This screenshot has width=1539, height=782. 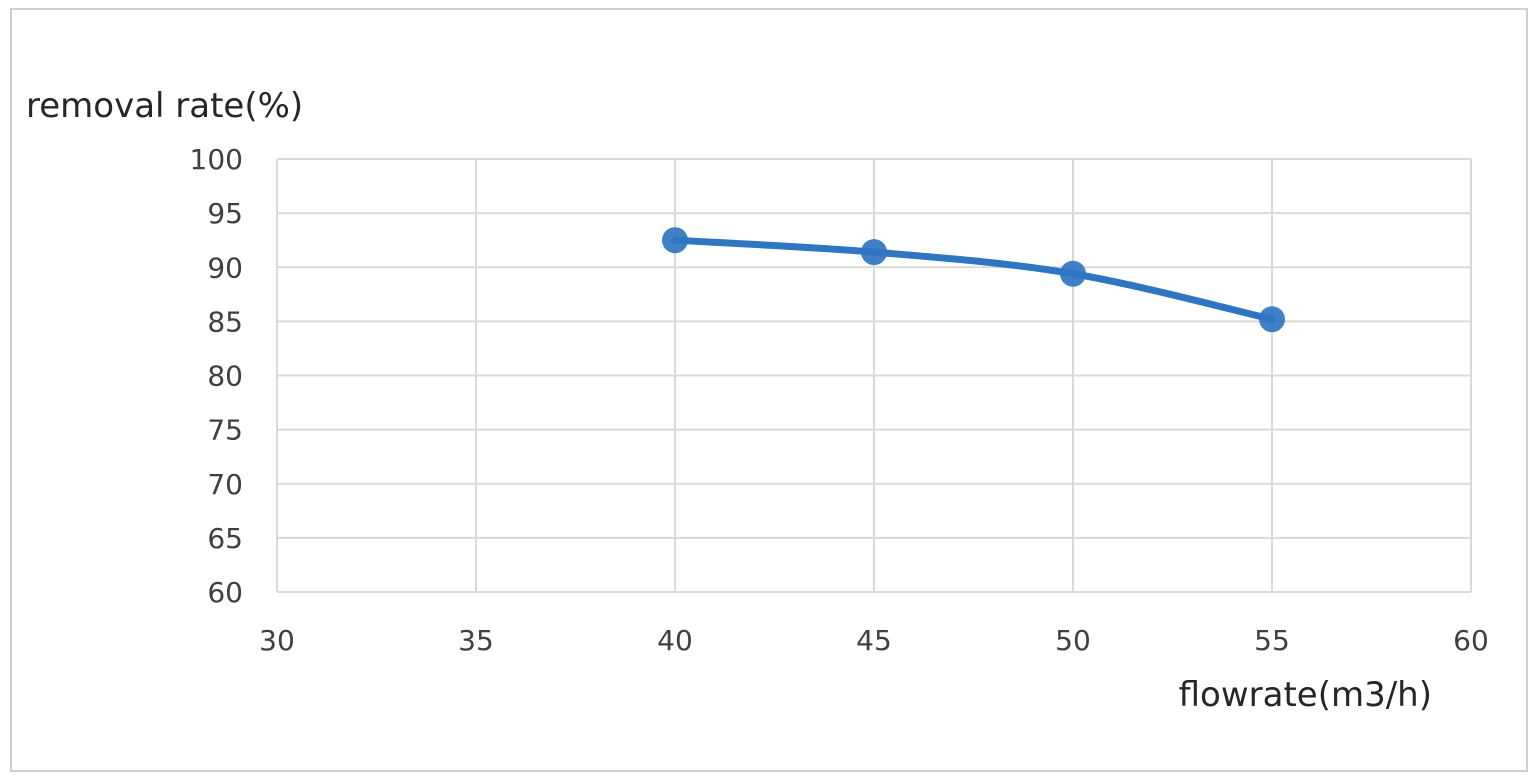 I want to click on y-tick-label: 80, so click(x=225, y=376).